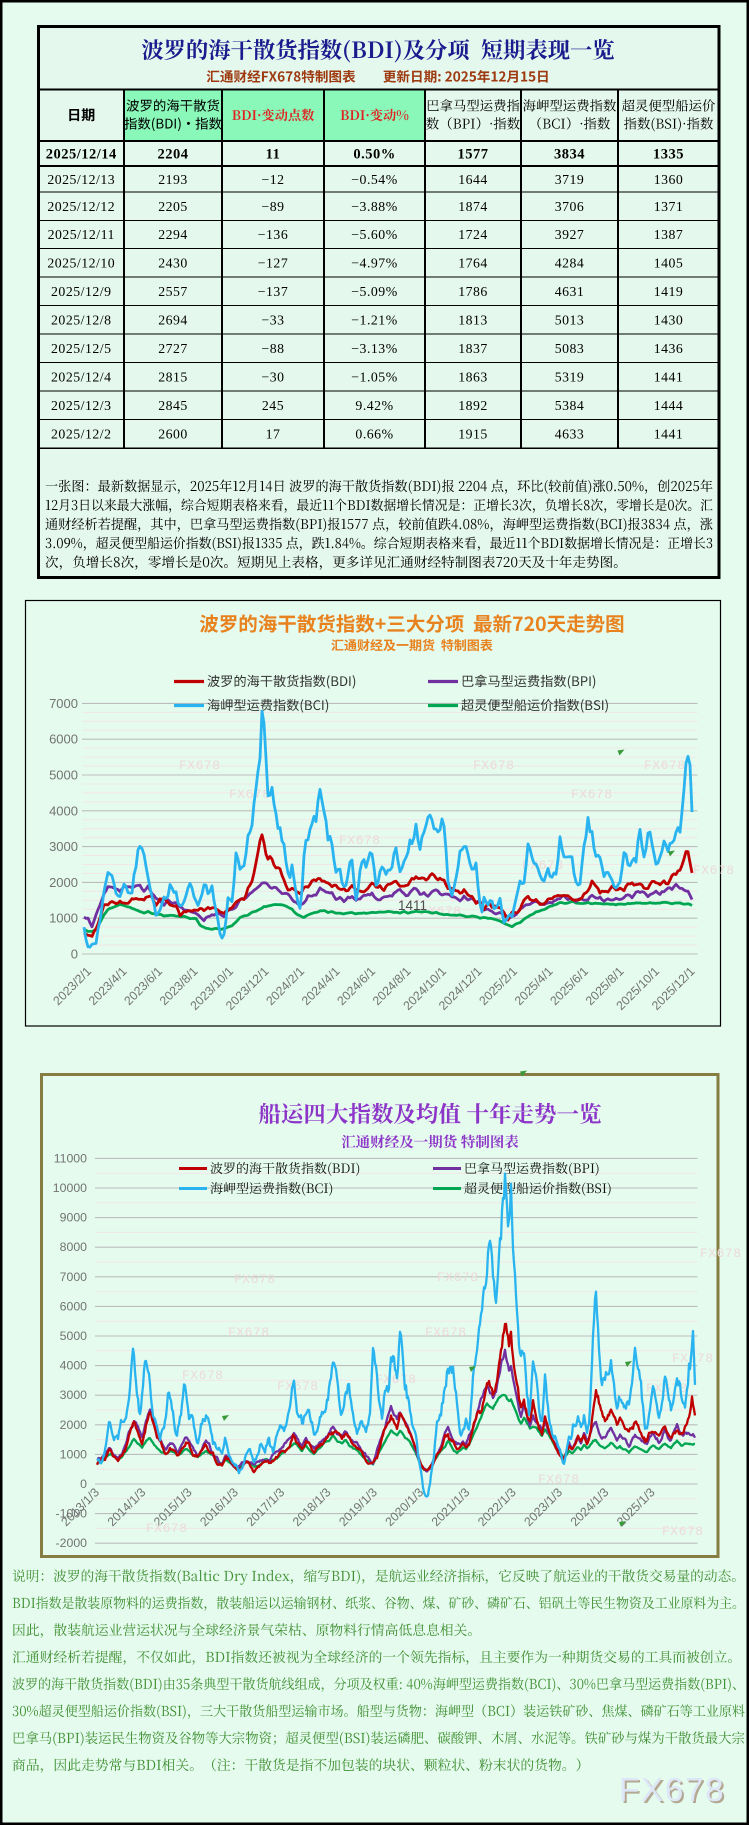 This screenshot has width=749, height=1825. What do you see at coordinates (669, 206) in the screenshot?
I see `svg-text: 1371` at bounding box center [669, 206].